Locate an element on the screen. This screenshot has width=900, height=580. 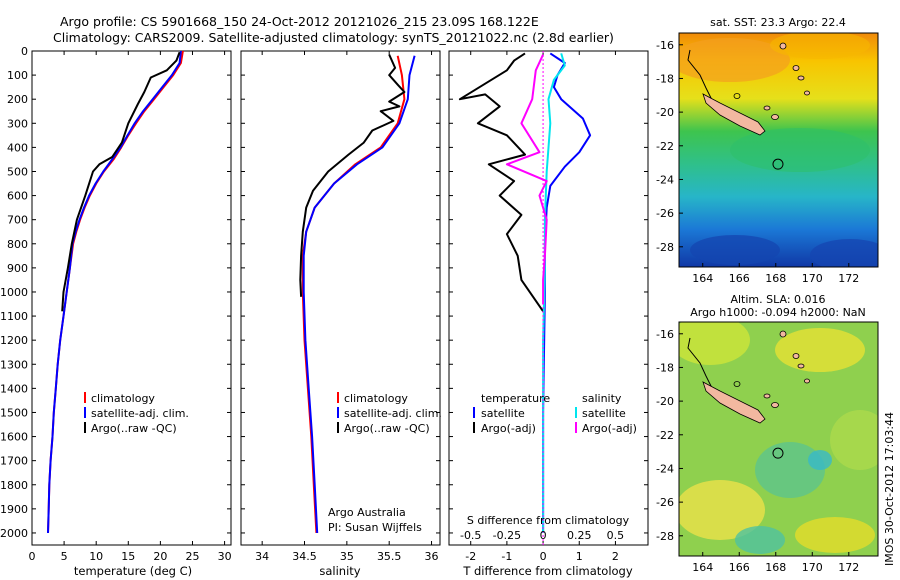
y-tick-label: 1900 is located at coordinates (14, 509).